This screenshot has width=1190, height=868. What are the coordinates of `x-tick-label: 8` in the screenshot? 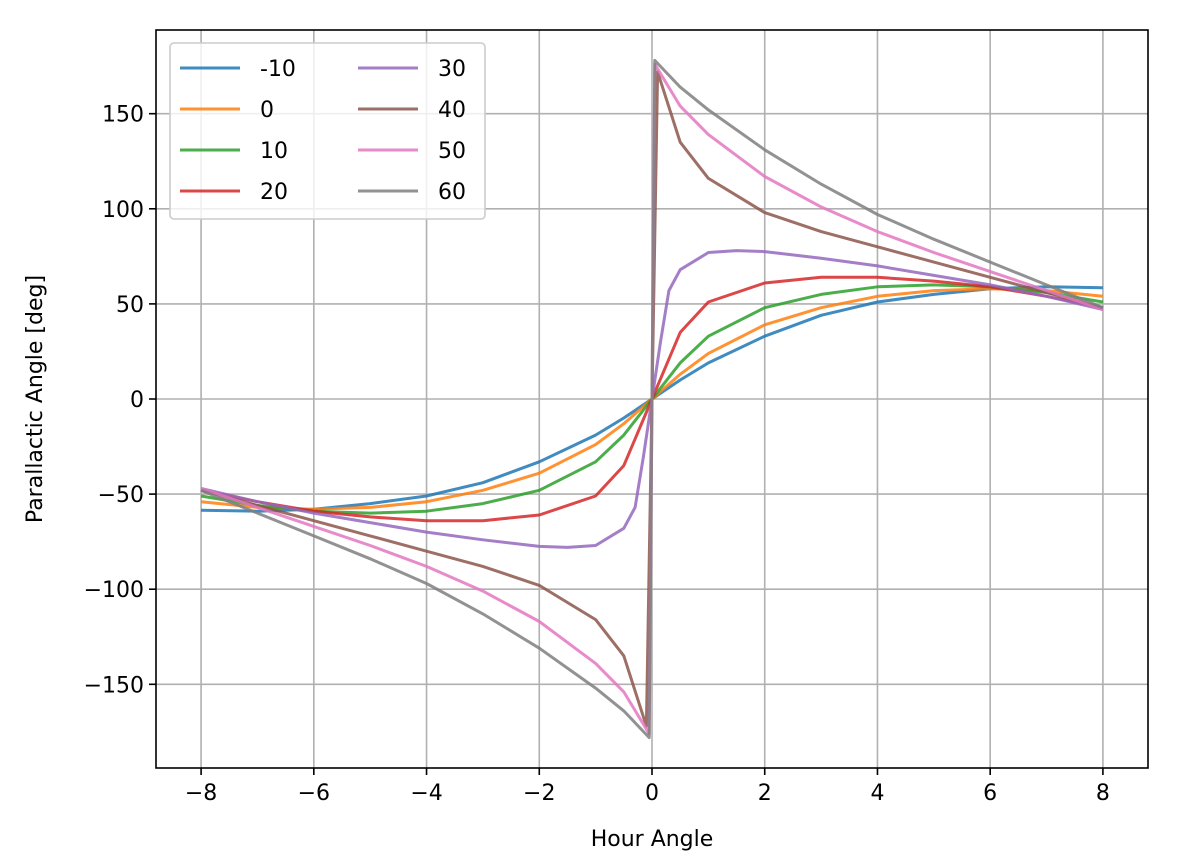 It's located at (1103, 793).